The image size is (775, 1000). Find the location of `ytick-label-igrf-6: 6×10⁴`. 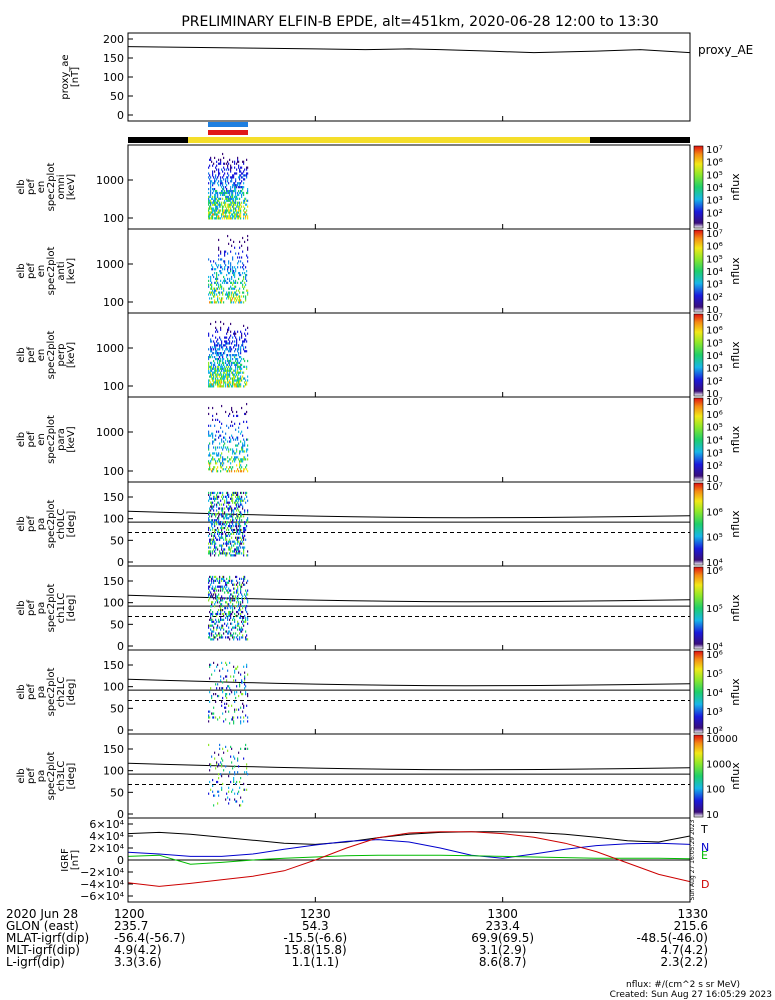

ytick-label-igrf-6: 6×10⁴ is located at coordinates (106, 824).